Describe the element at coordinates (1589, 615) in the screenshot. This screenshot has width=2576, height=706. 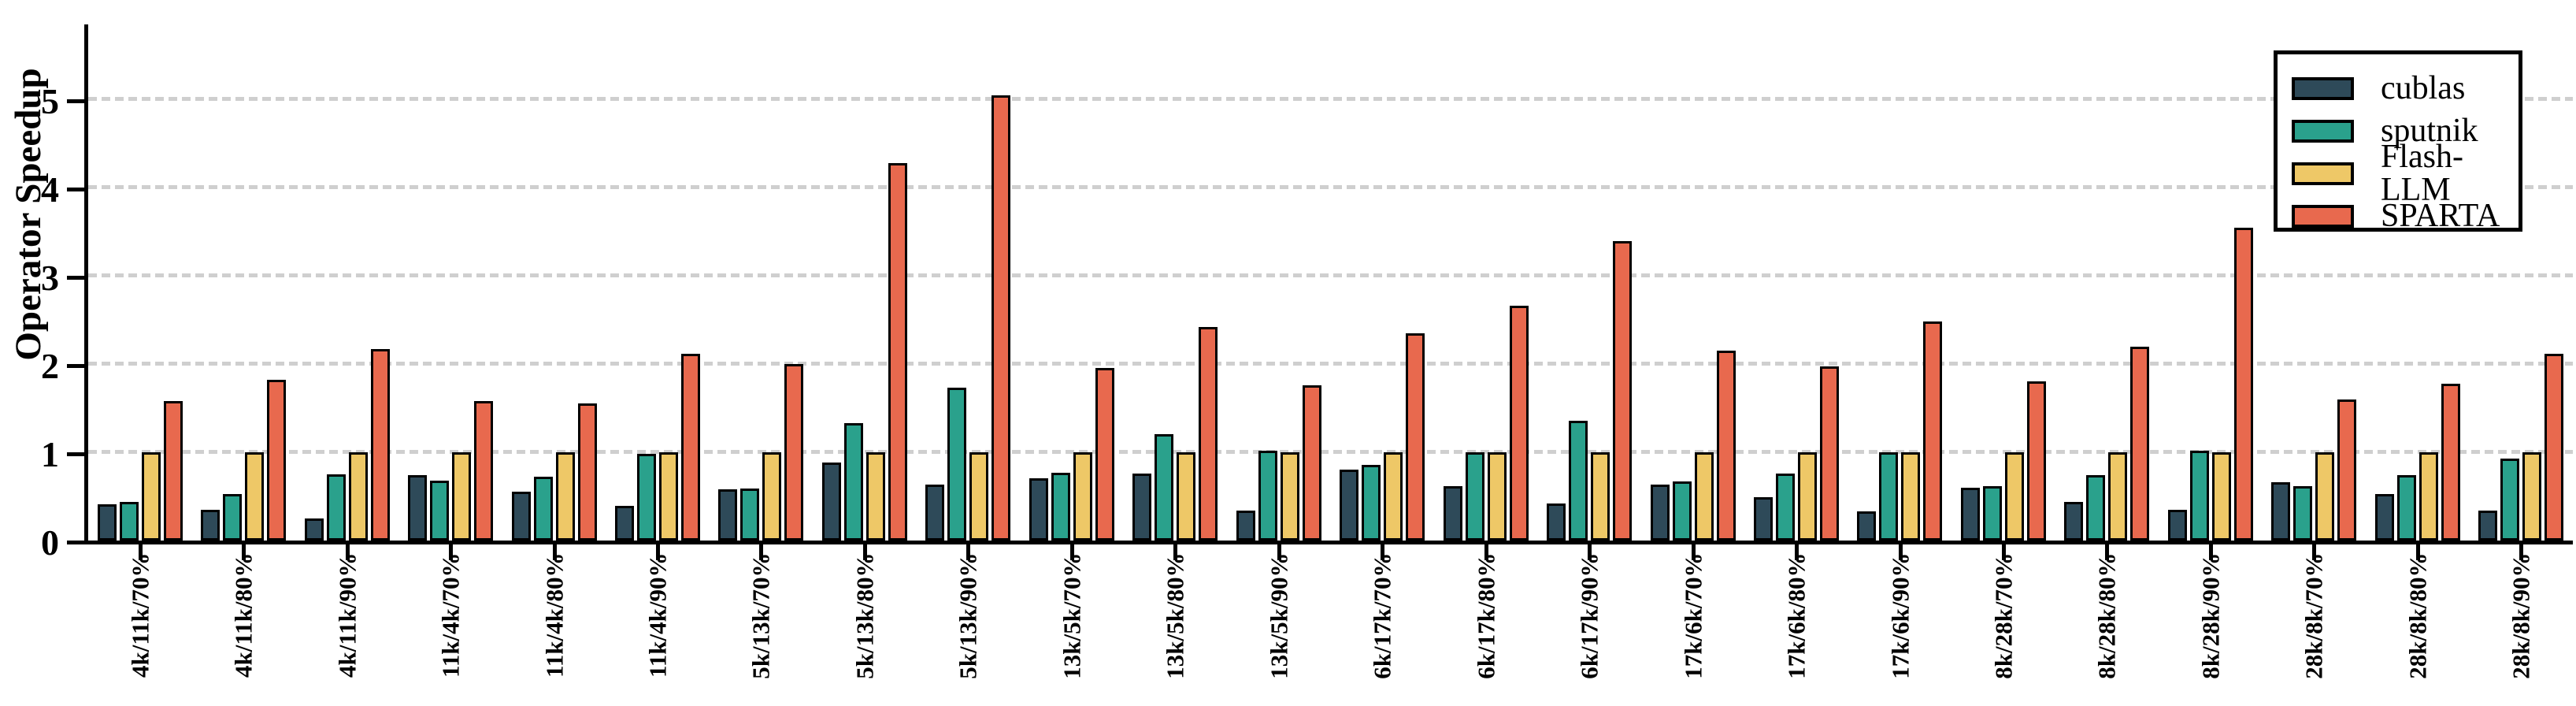
I see `x-tick-label-6k/17k/90%: 6k/17k/90%` at that location.